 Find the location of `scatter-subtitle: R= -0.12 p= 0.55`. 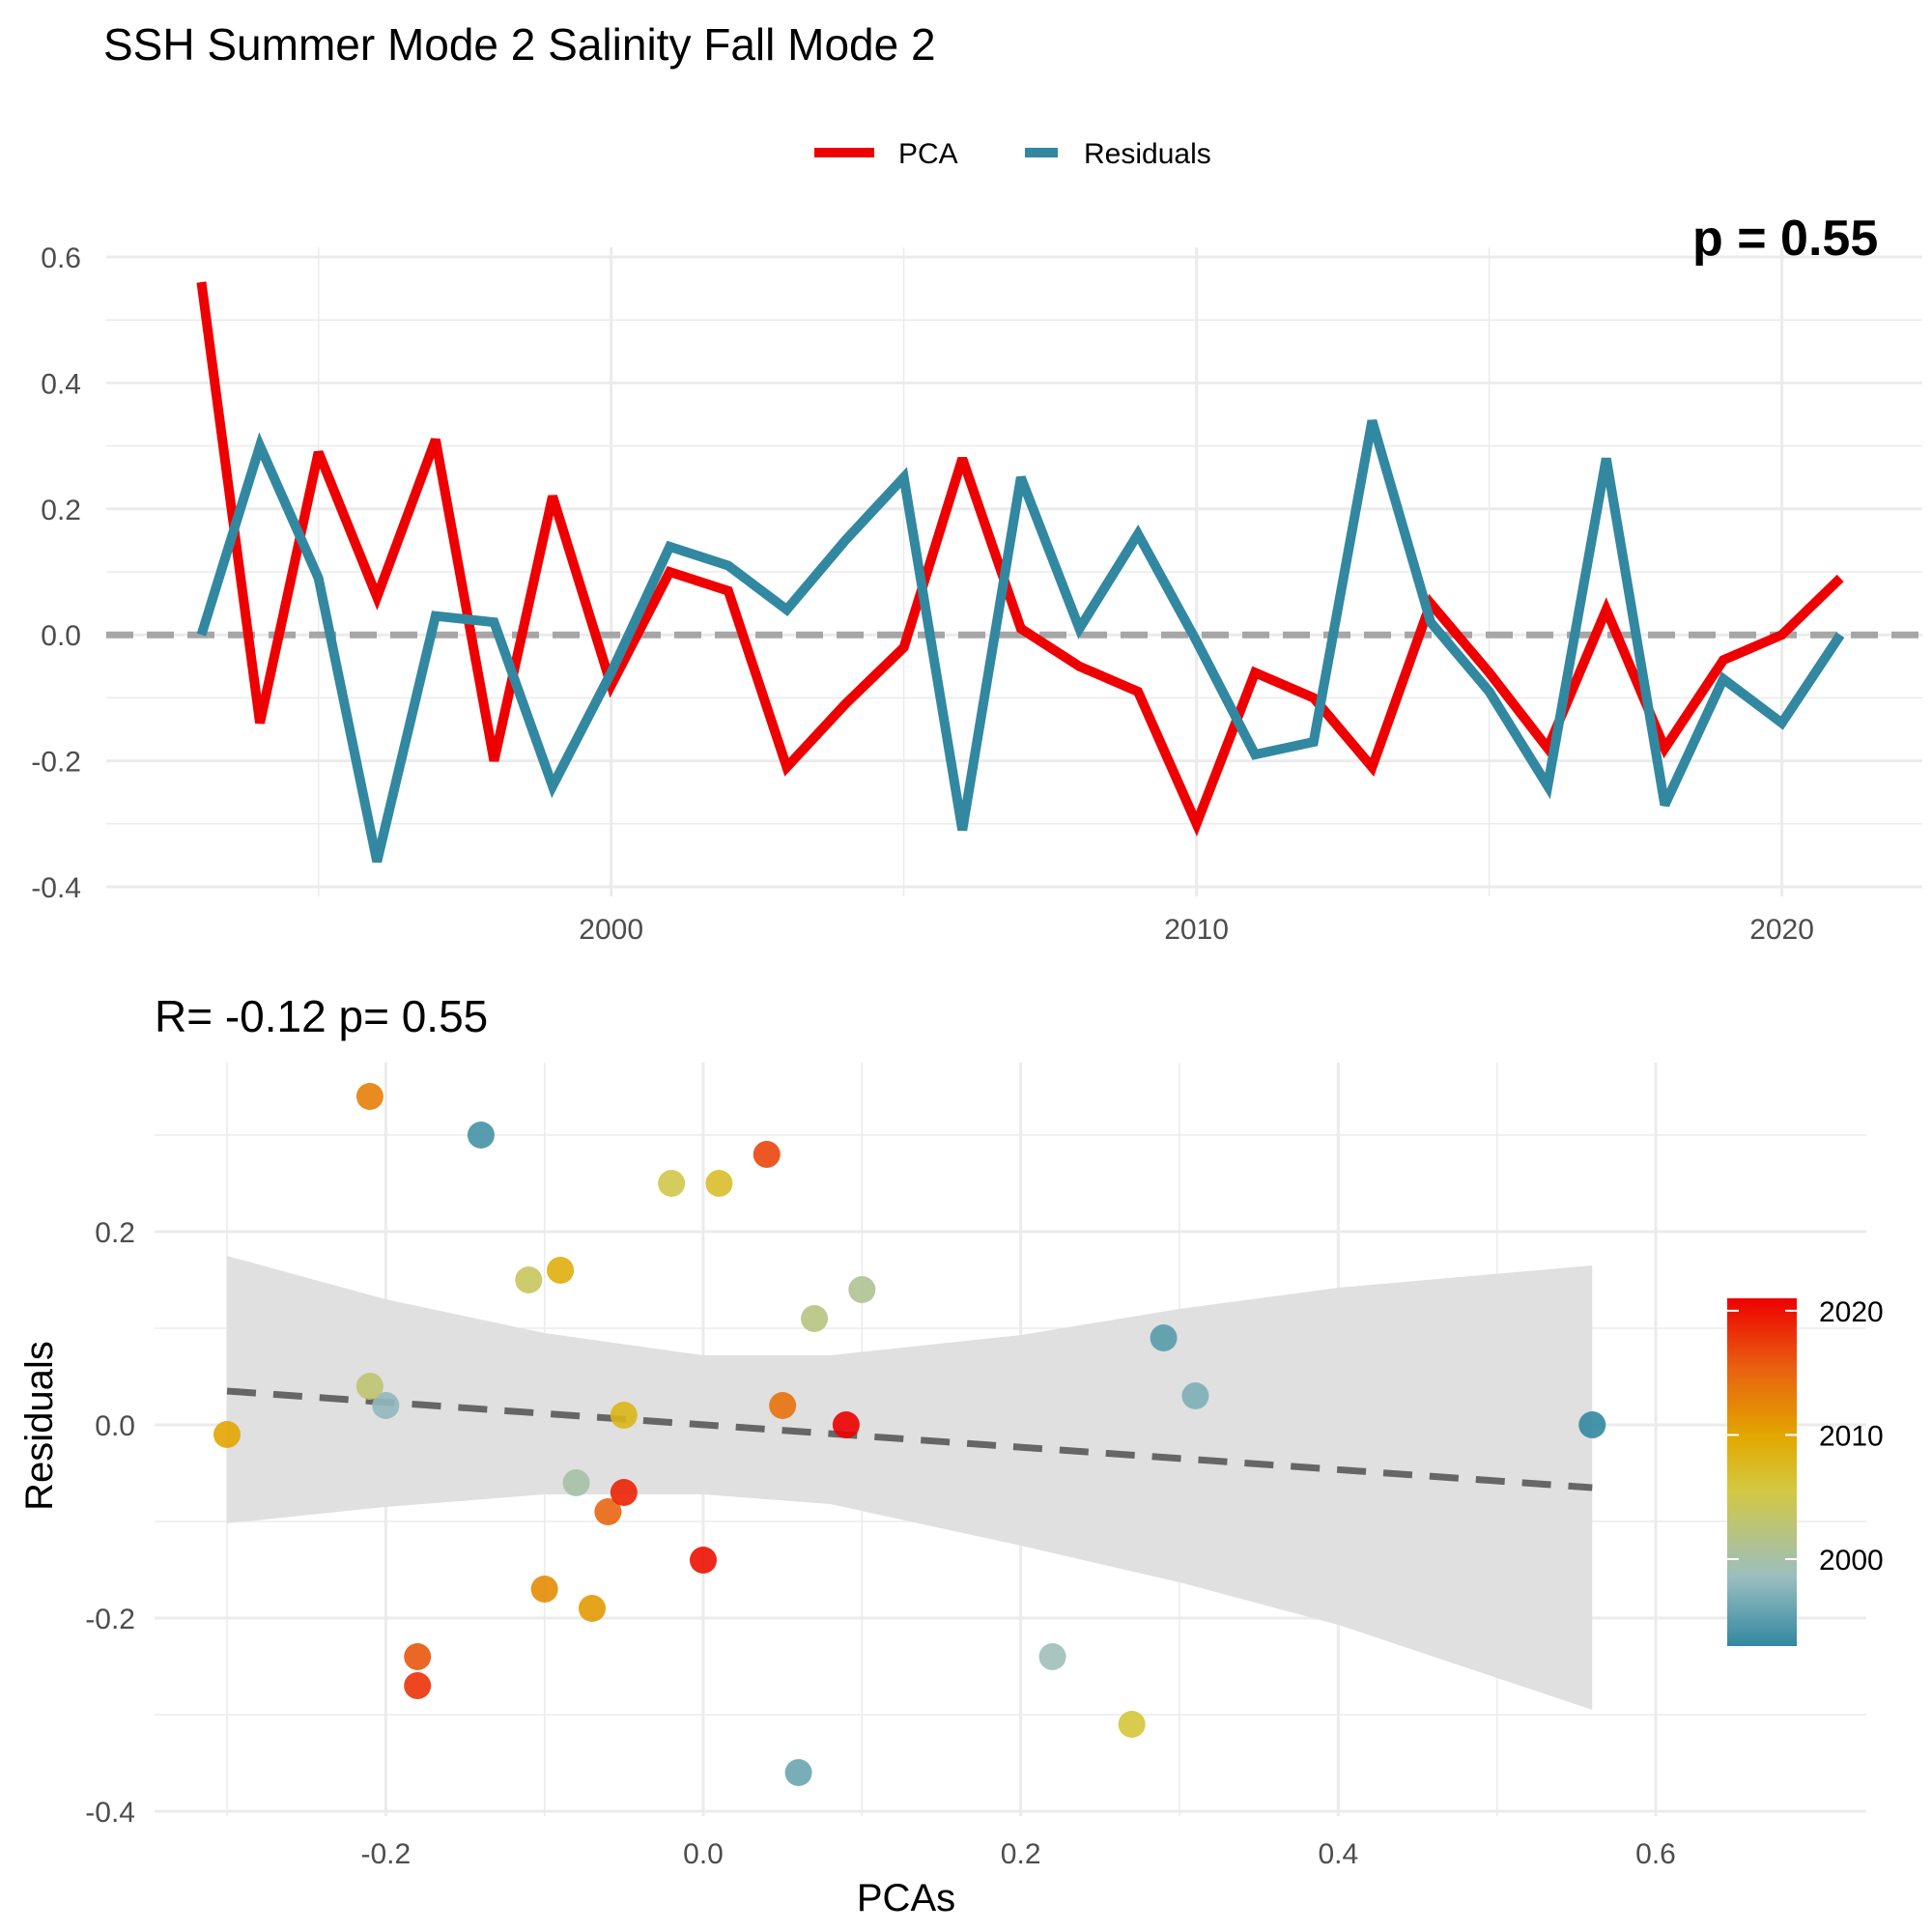

scatter-subtitle: R= -0.12 p= 0.55 is located at coordinates (321, 1016).